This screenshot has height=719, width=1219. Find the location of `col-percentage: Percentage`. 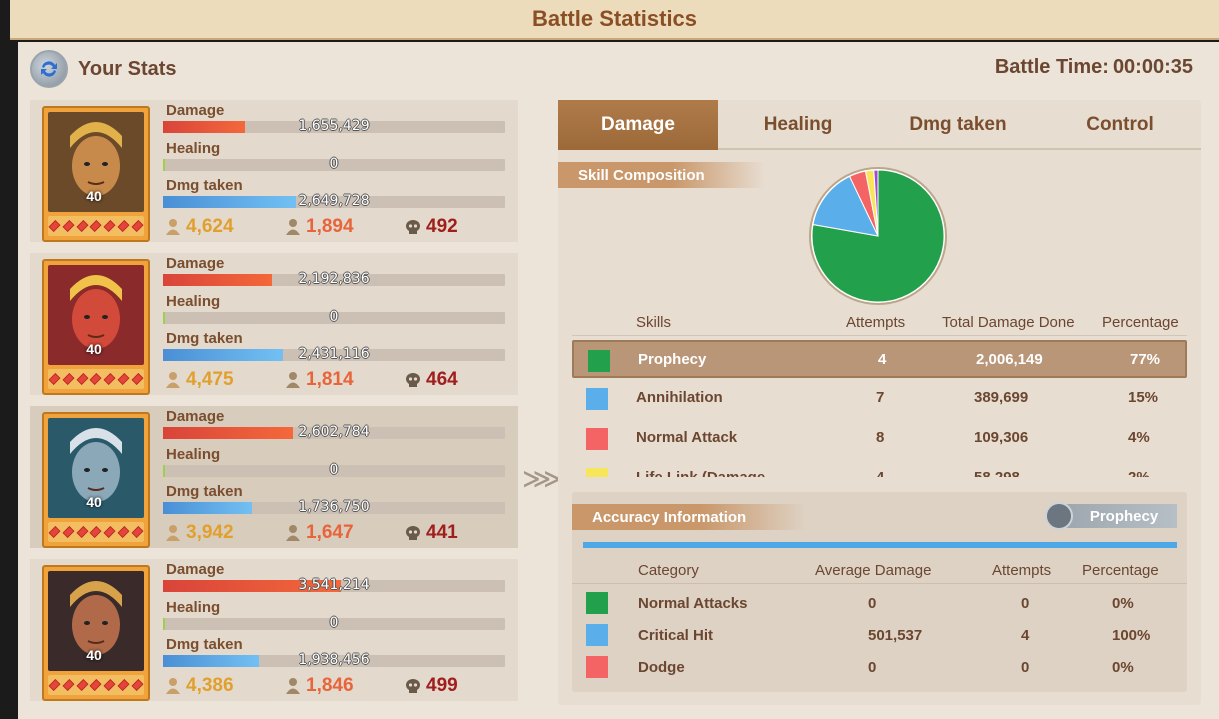

col-percentage: Percentage is located at coordinates (1140, 322).